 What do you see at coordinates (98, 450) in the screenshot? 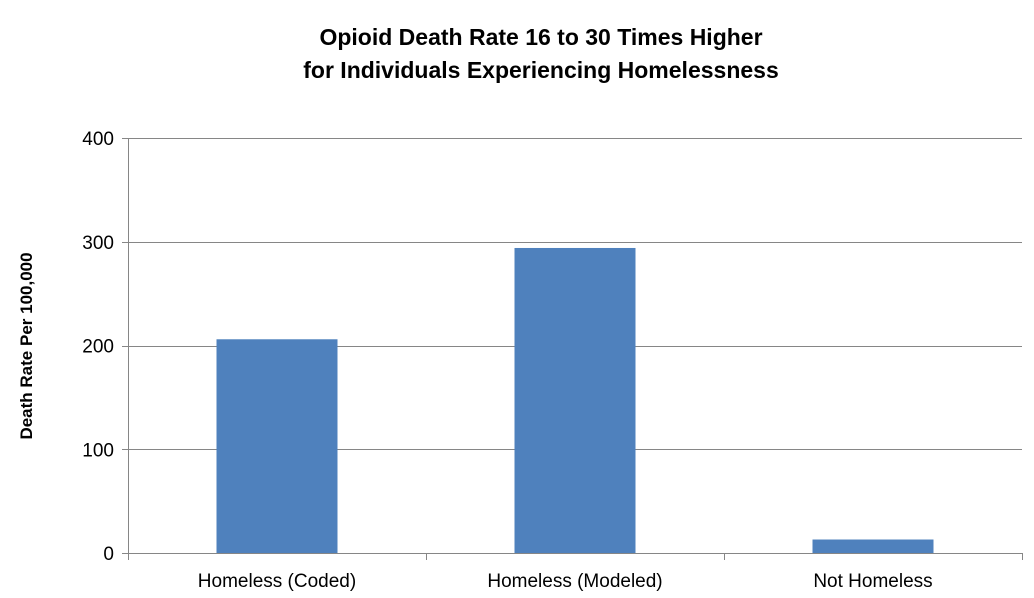
I see `y-tick-label-100: 100` at bounding box center [98, 450].